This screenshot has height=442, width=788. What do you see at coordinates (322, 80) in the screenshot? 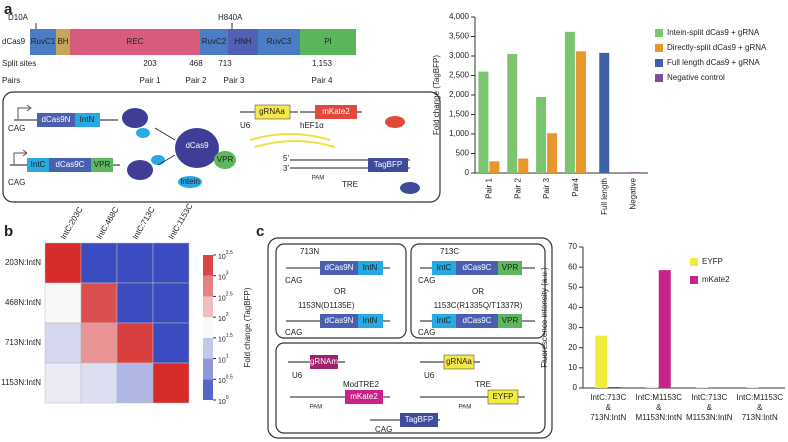
I see `pair: Pair 4` at bounding box center [322, 80].